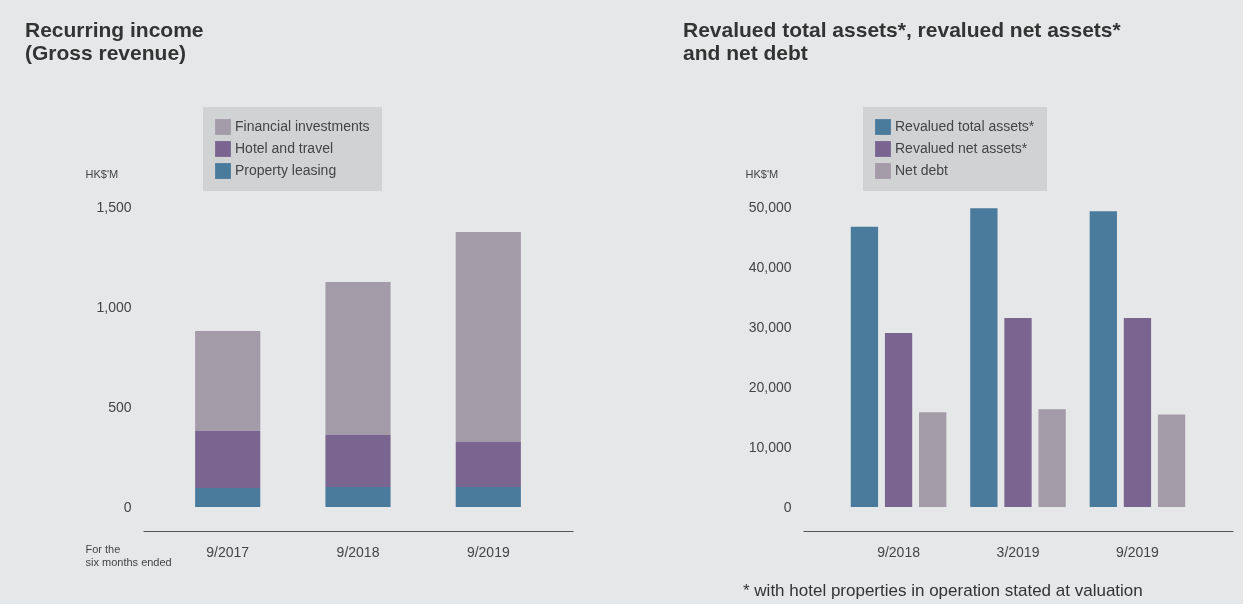  Describe the element at coordinates (770, 266) in the screenshot. I see `y-tick-label: 40,000` at that location.